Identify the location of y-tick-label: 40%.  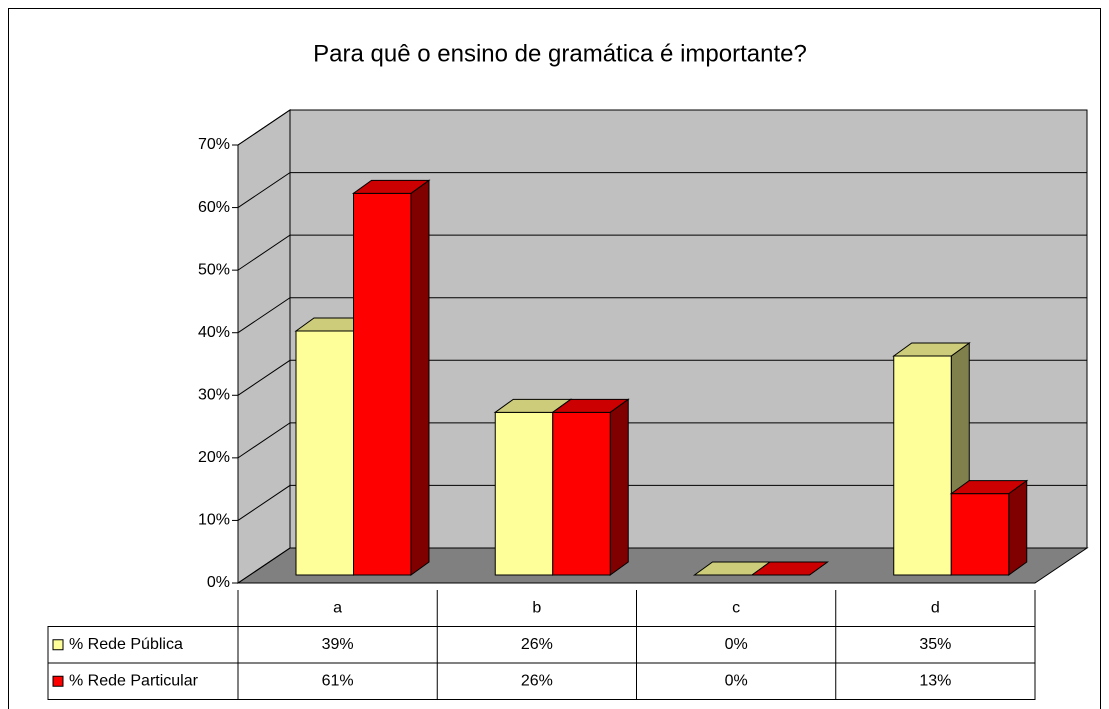
(214, 332).